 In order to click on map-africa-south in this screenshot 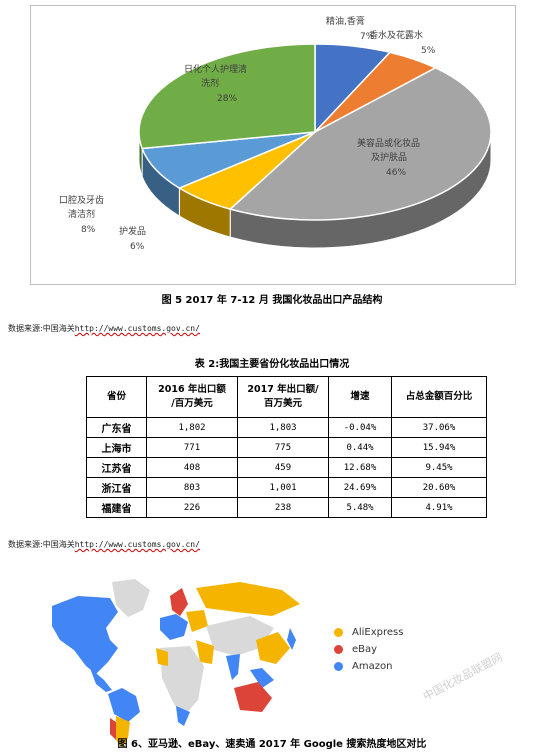, I will do `click(183, 716)`.